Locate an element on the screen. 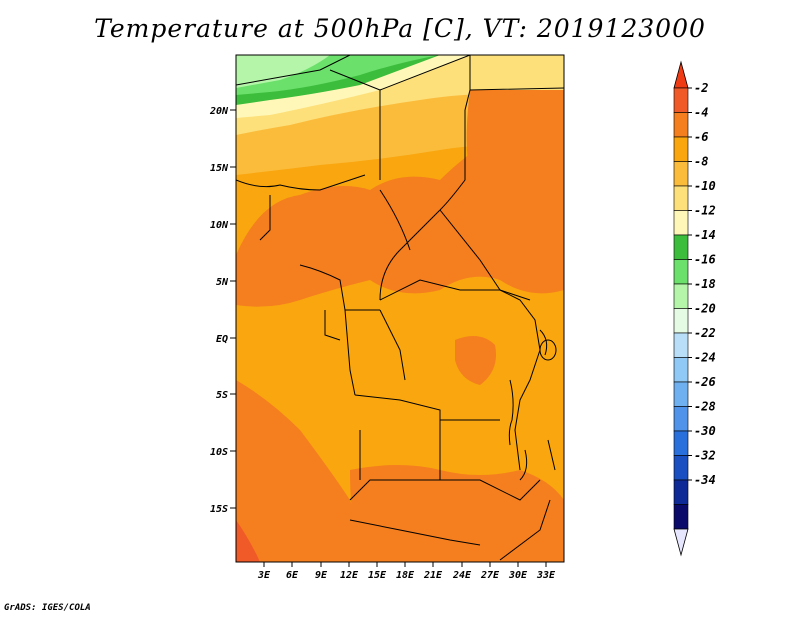  colorbar-label: -2 is located at coordinates (701, 88).